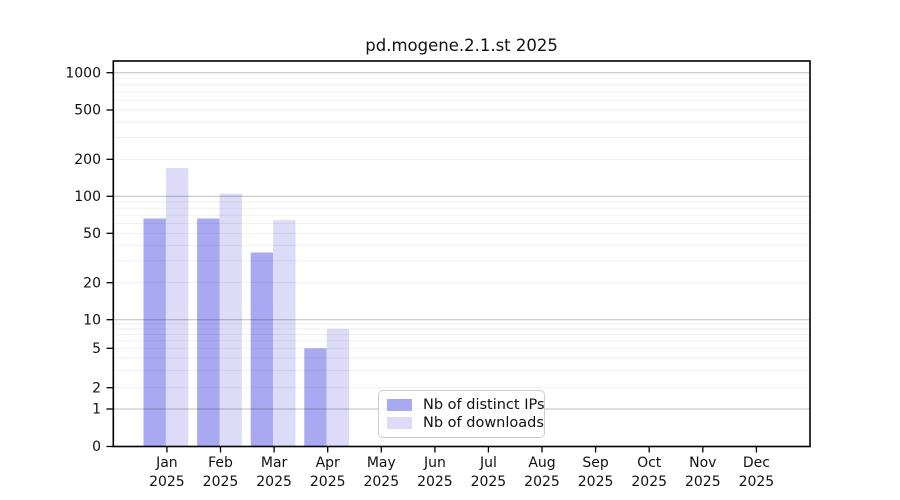 The width and height of the screenshot is (900, 500). I want to click on x-tick-label-month: Mar, so click(274, 463).